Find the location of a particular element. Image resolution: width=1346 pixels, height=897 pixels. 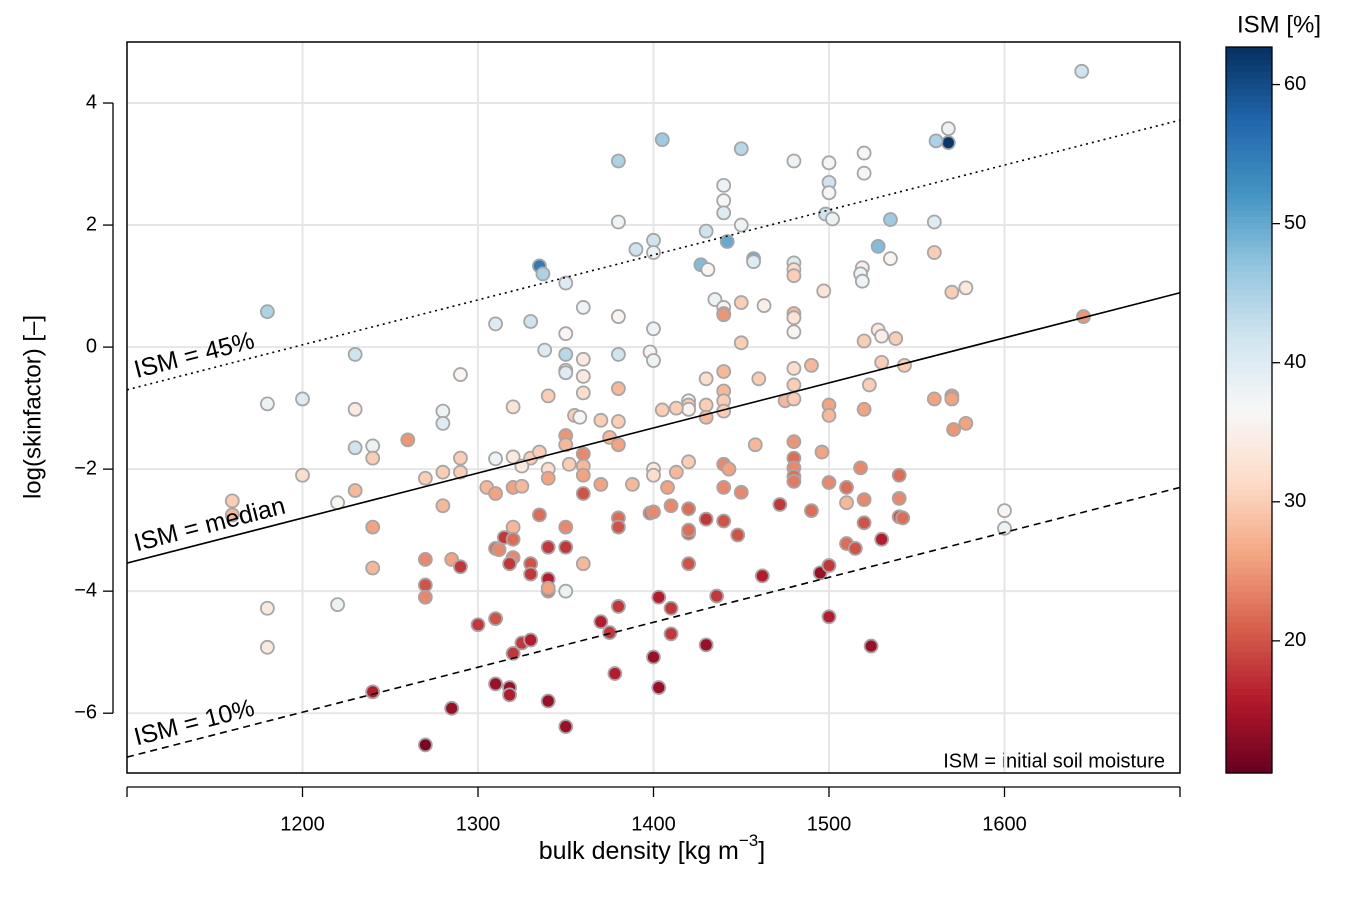

y-tick-label: −4 is located at coordinates (85, 590).